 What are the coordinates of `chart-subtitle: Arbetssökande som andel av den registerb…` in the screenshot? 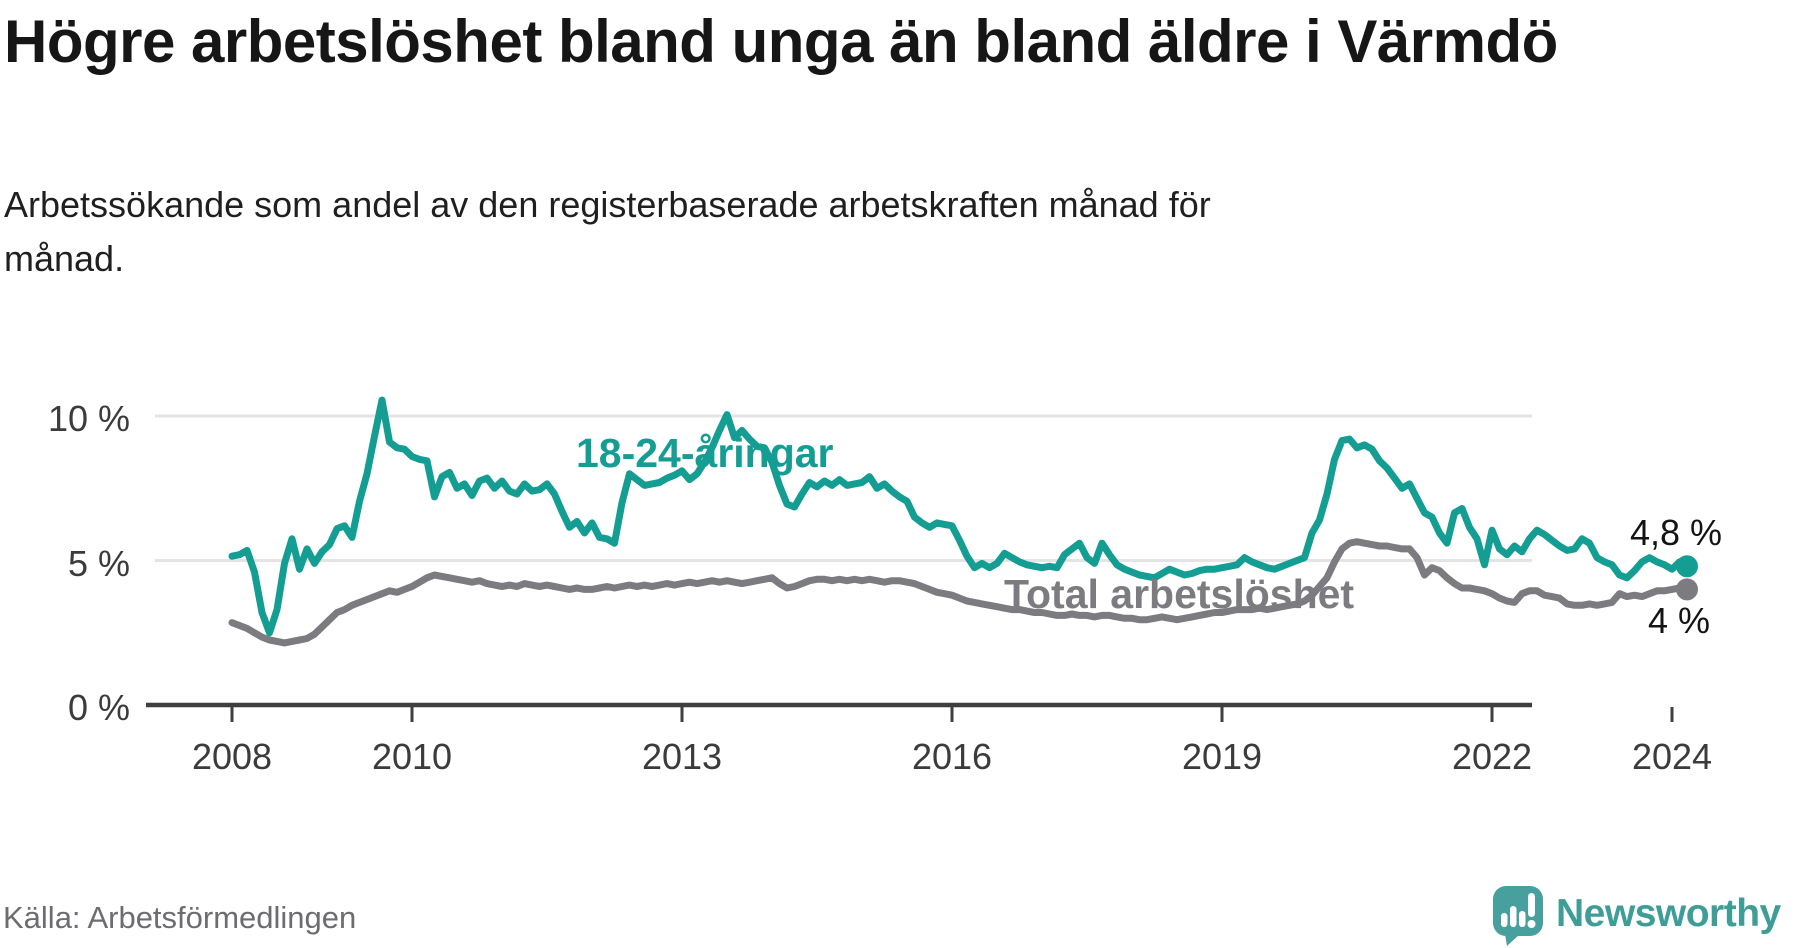 It's located at (607, 231).